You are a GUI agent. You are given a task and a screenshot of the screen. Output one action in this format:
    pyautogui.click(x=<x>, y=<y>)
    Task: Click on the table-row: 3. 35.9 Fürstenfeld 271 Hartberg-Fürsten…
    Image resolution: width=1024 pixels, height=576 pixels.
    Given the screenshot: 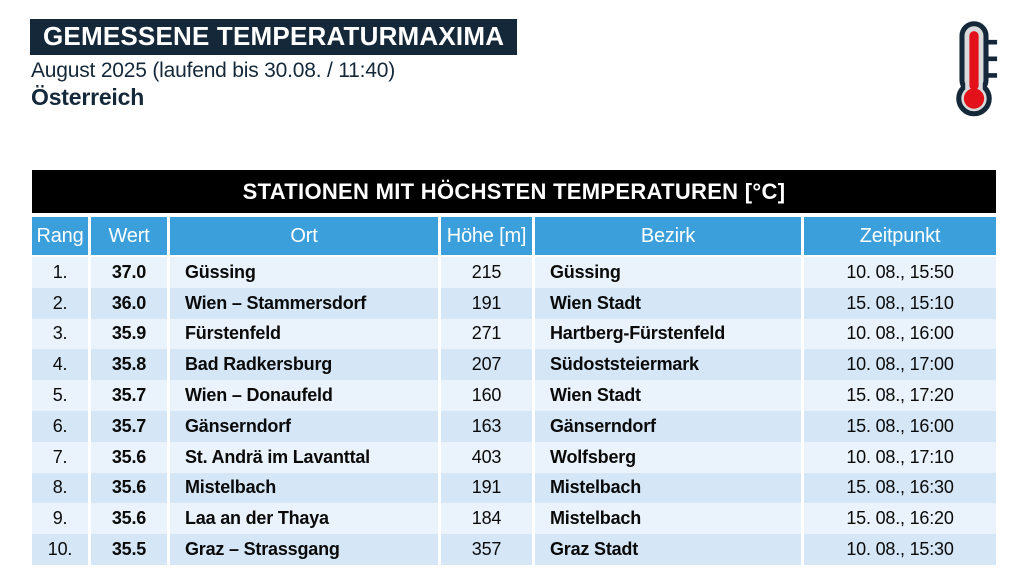 What is the action you would take?
    pyautogui.click(x=514, y=334)
    